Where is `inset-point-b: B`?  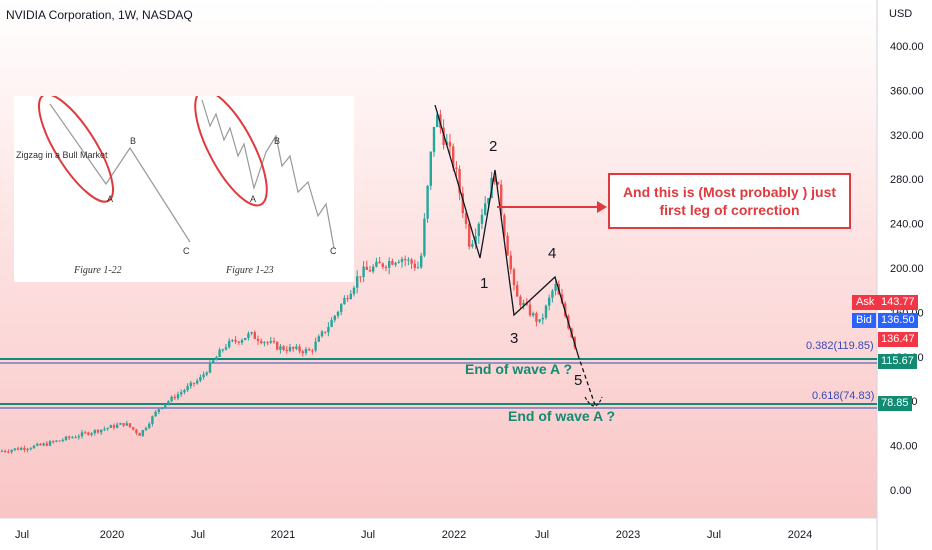
inset-point-b: B is located at coordinates (133, 141).